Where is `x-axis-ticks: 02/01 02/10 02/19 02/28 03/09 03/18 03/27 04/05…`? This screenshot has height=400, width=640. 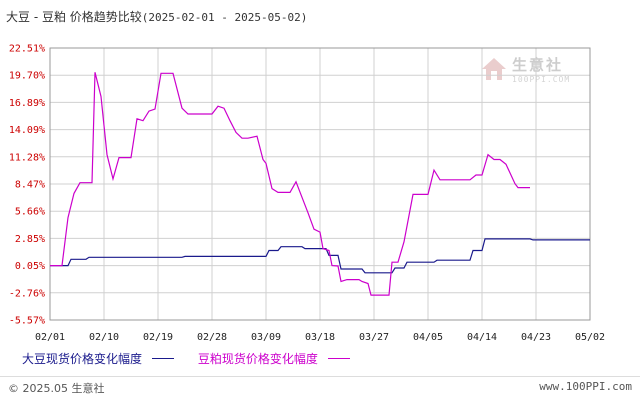 x-axis-ticks: 02/01 02/10 02/19 02/28 03/09 03/18 03/27 04/05… is located at coordinates (320, 337).